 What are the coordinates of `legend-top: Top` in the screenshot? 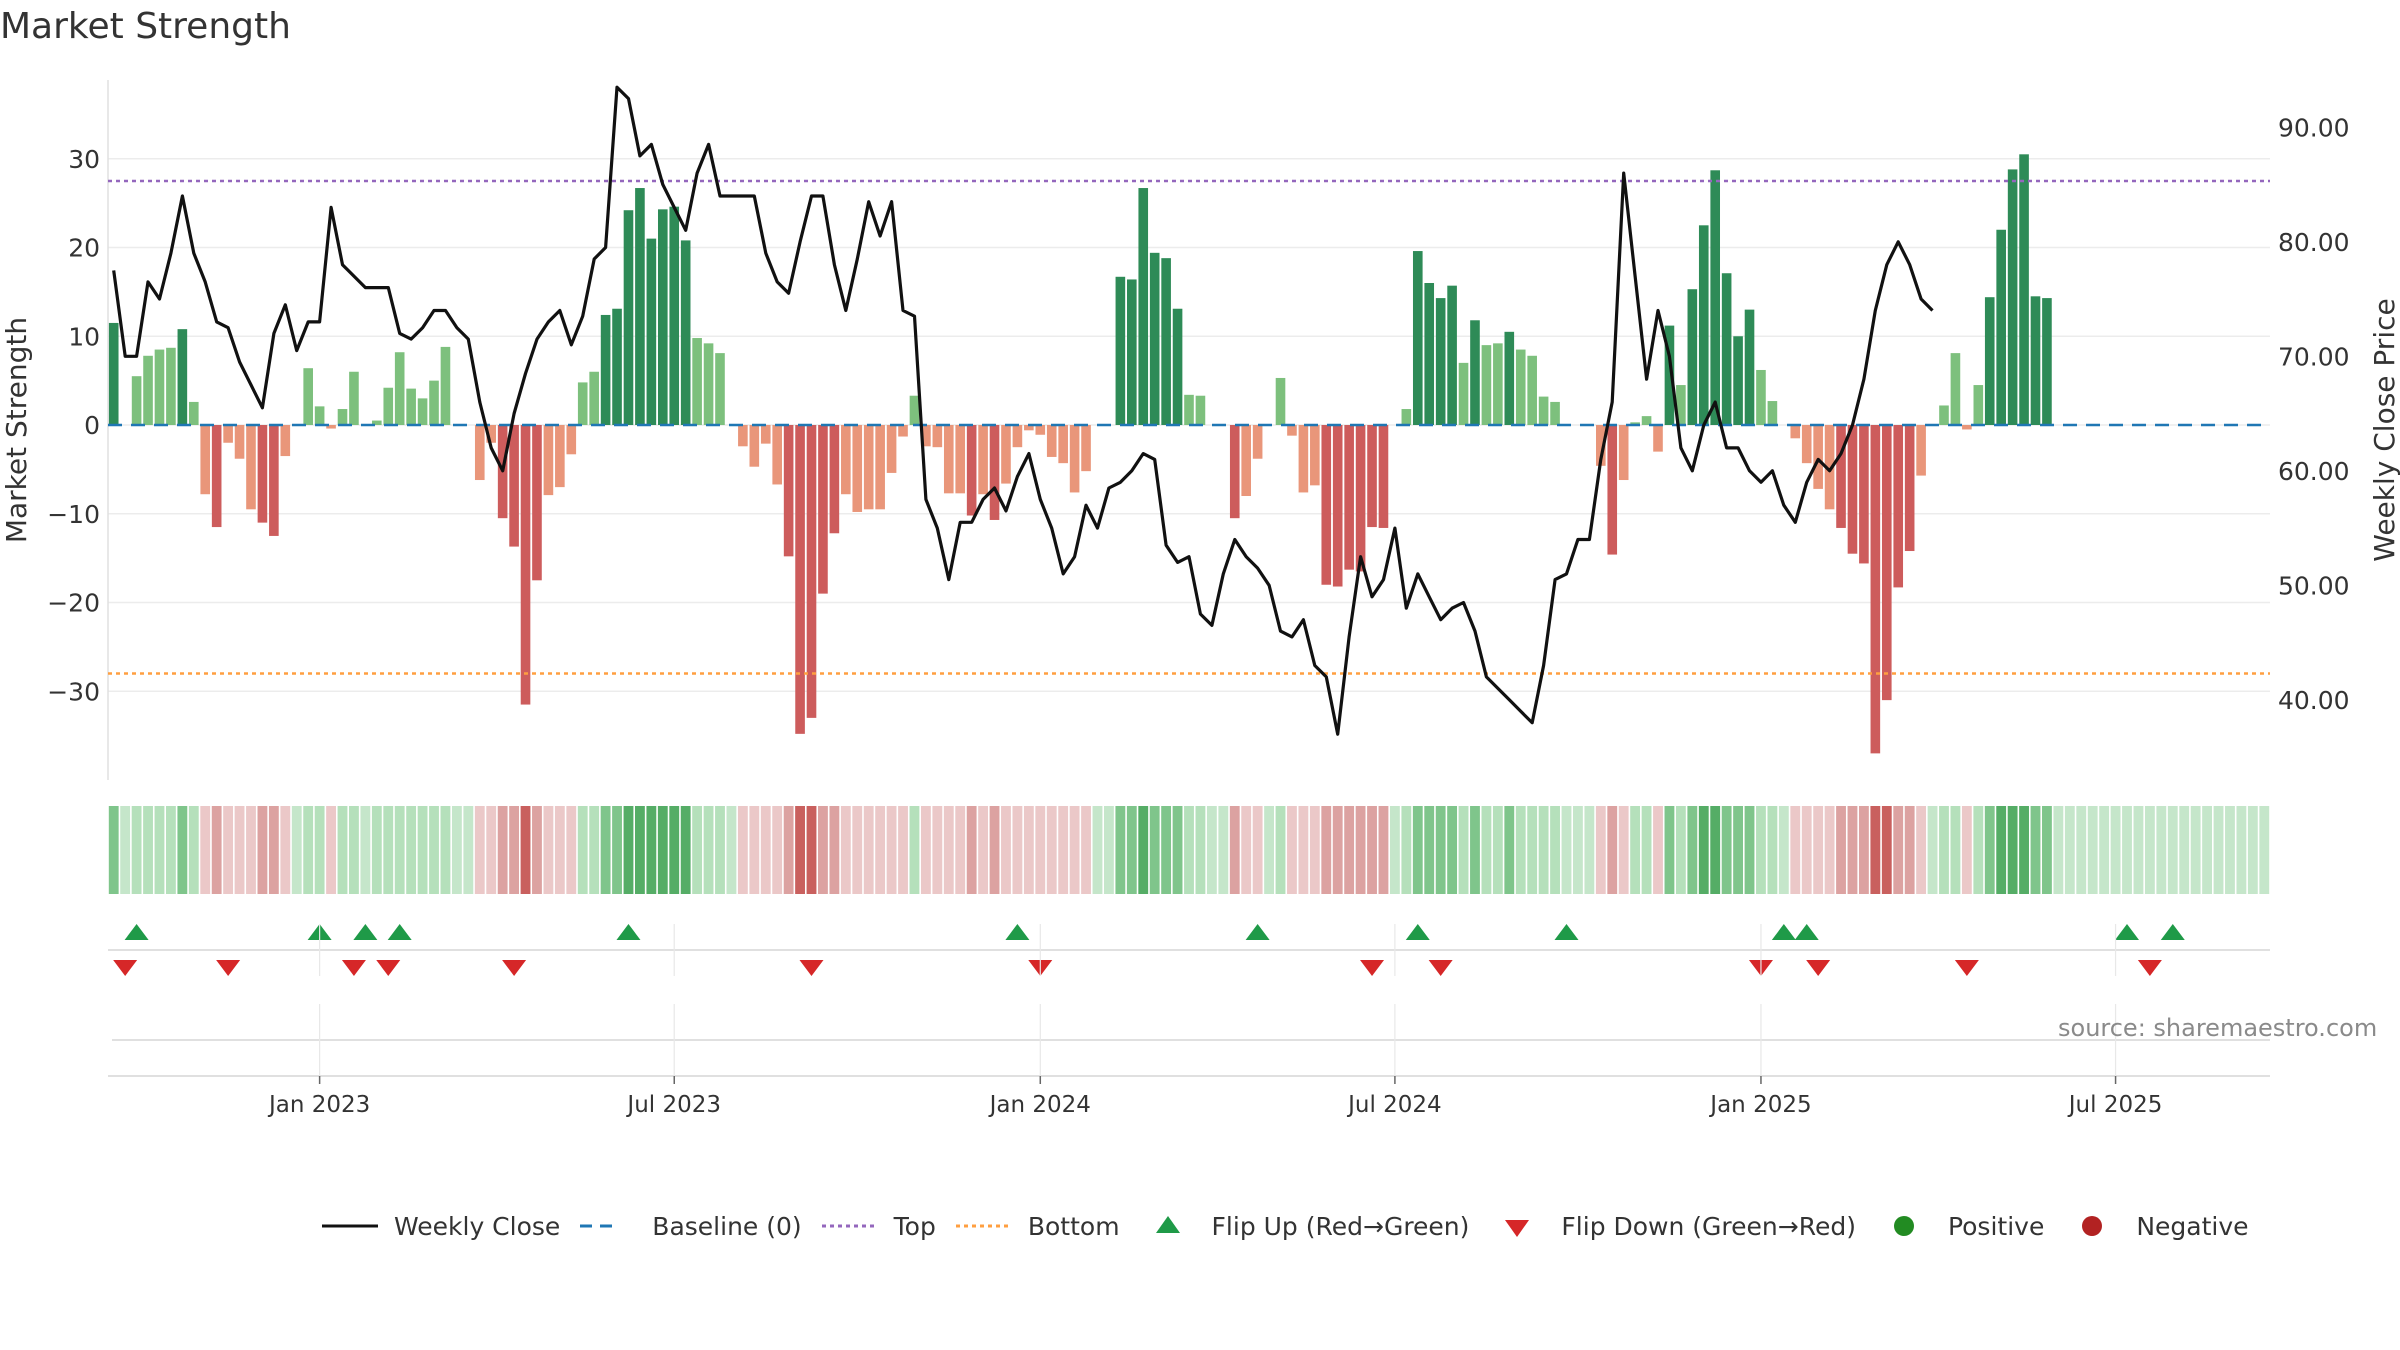 It's located at (878, 1226).